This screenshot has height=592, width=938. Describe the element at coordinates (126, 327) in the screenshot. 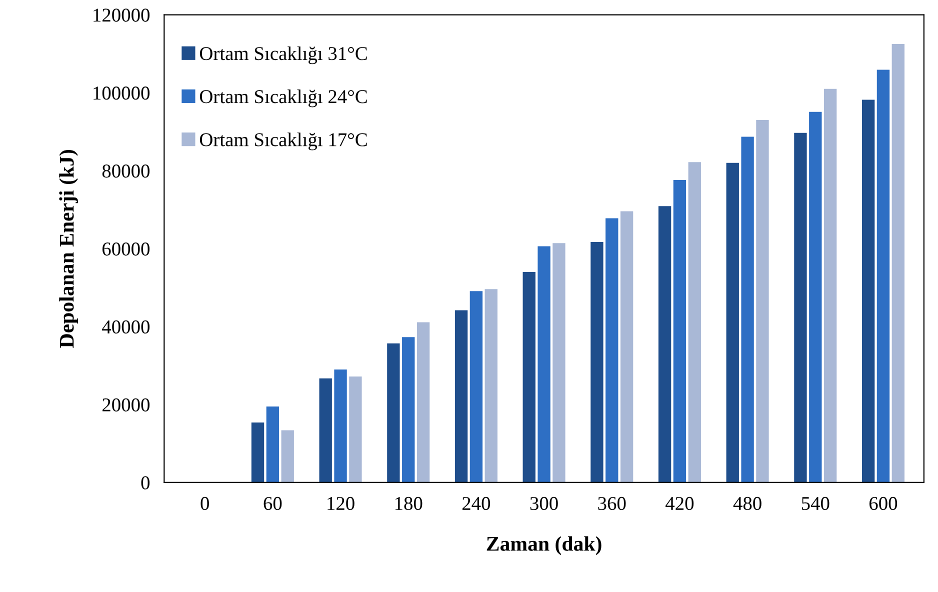

I see `y-tick-label: 40000` at that location.